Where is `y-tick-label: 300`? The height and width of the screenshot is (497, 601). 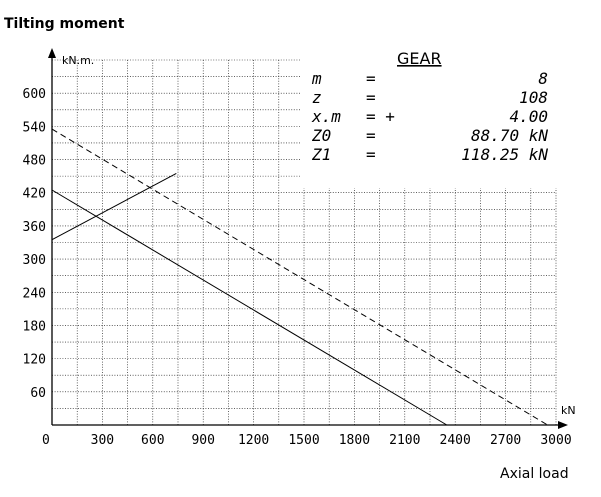
y-tick-label: 300 is located at coordinates (34, 260).